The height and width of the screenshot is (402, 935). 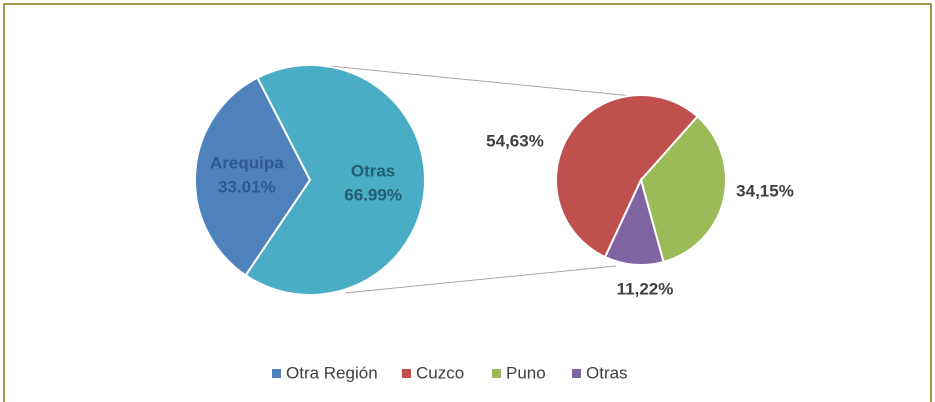 What do you see at coordinates (645, 288) in the screenshot?
I see `slice-label: 11,22%` at bounding box center [645, 288].